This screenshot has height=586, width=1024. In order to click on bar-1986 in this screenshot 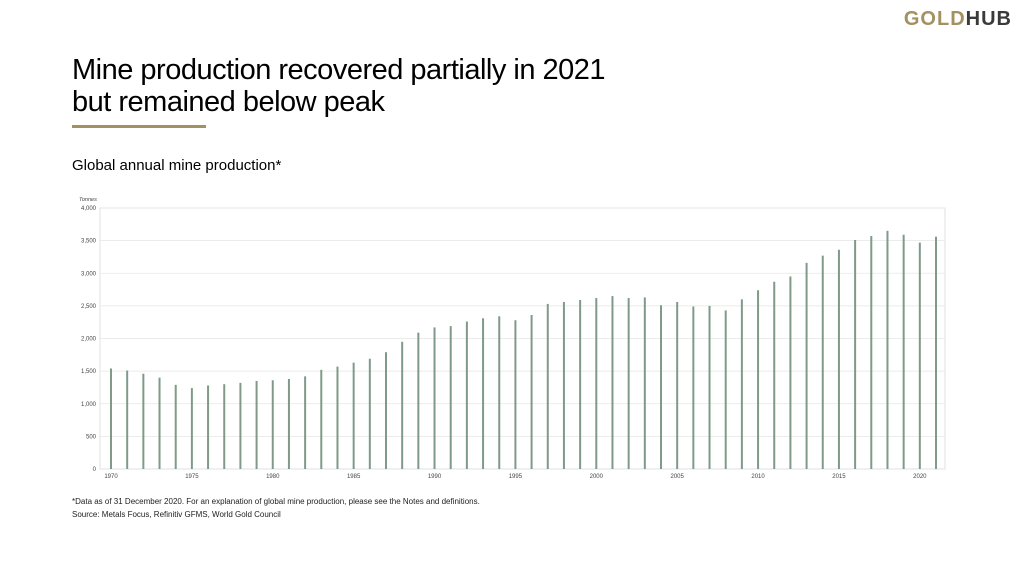, I will do `click(369, 413)`.